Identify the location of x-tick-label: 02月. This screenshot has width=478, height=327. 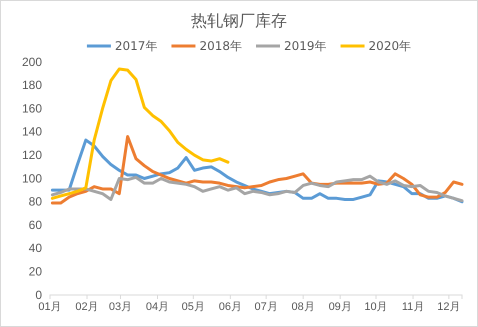
(87, 306).